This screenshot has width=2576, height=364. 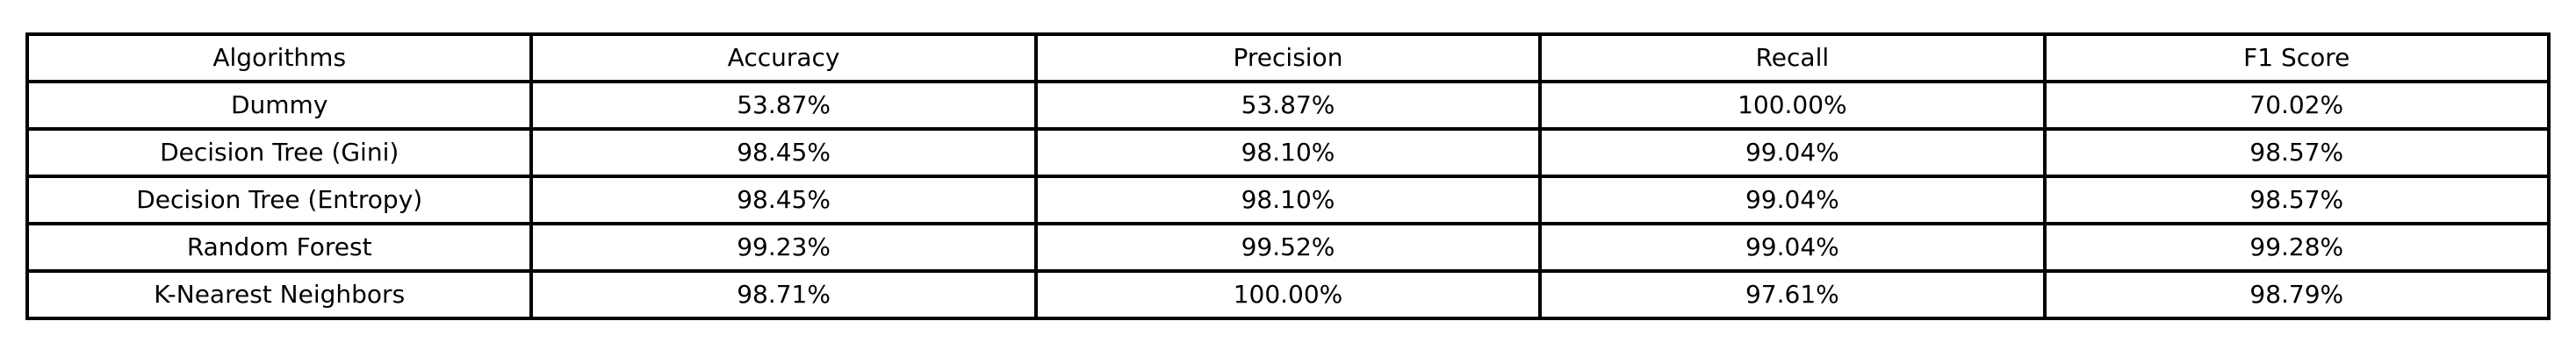 I want to click on table-row: Dummy 53.87% 53.87% 100.00% 70.02%, so click(x=1288, y=105).